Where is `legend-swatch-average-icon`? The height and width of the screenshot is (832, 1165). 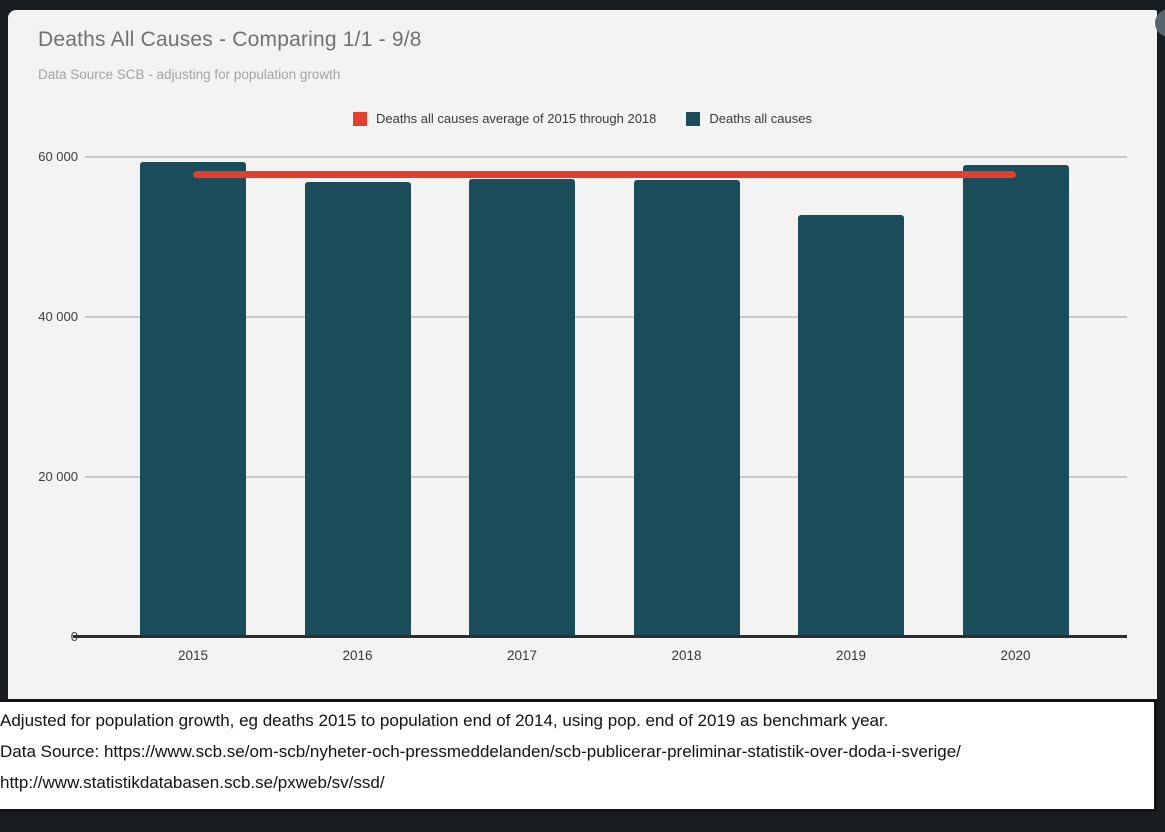 legend-swatch-average-icon is located at coordinates (359, 118).